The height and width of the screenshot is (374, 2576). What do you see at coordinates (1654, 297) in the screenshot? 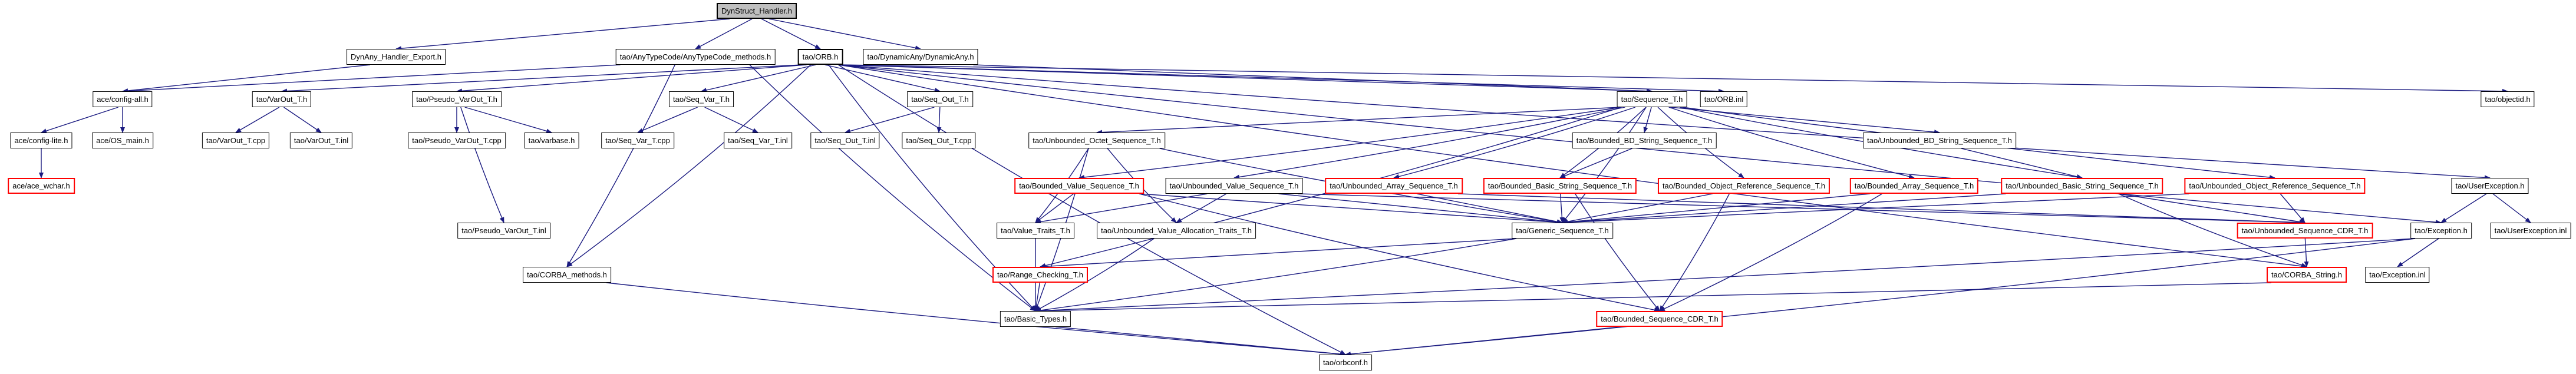
I see `edge-corba_string-to-basic_types` at bounding box center [1654, 297].